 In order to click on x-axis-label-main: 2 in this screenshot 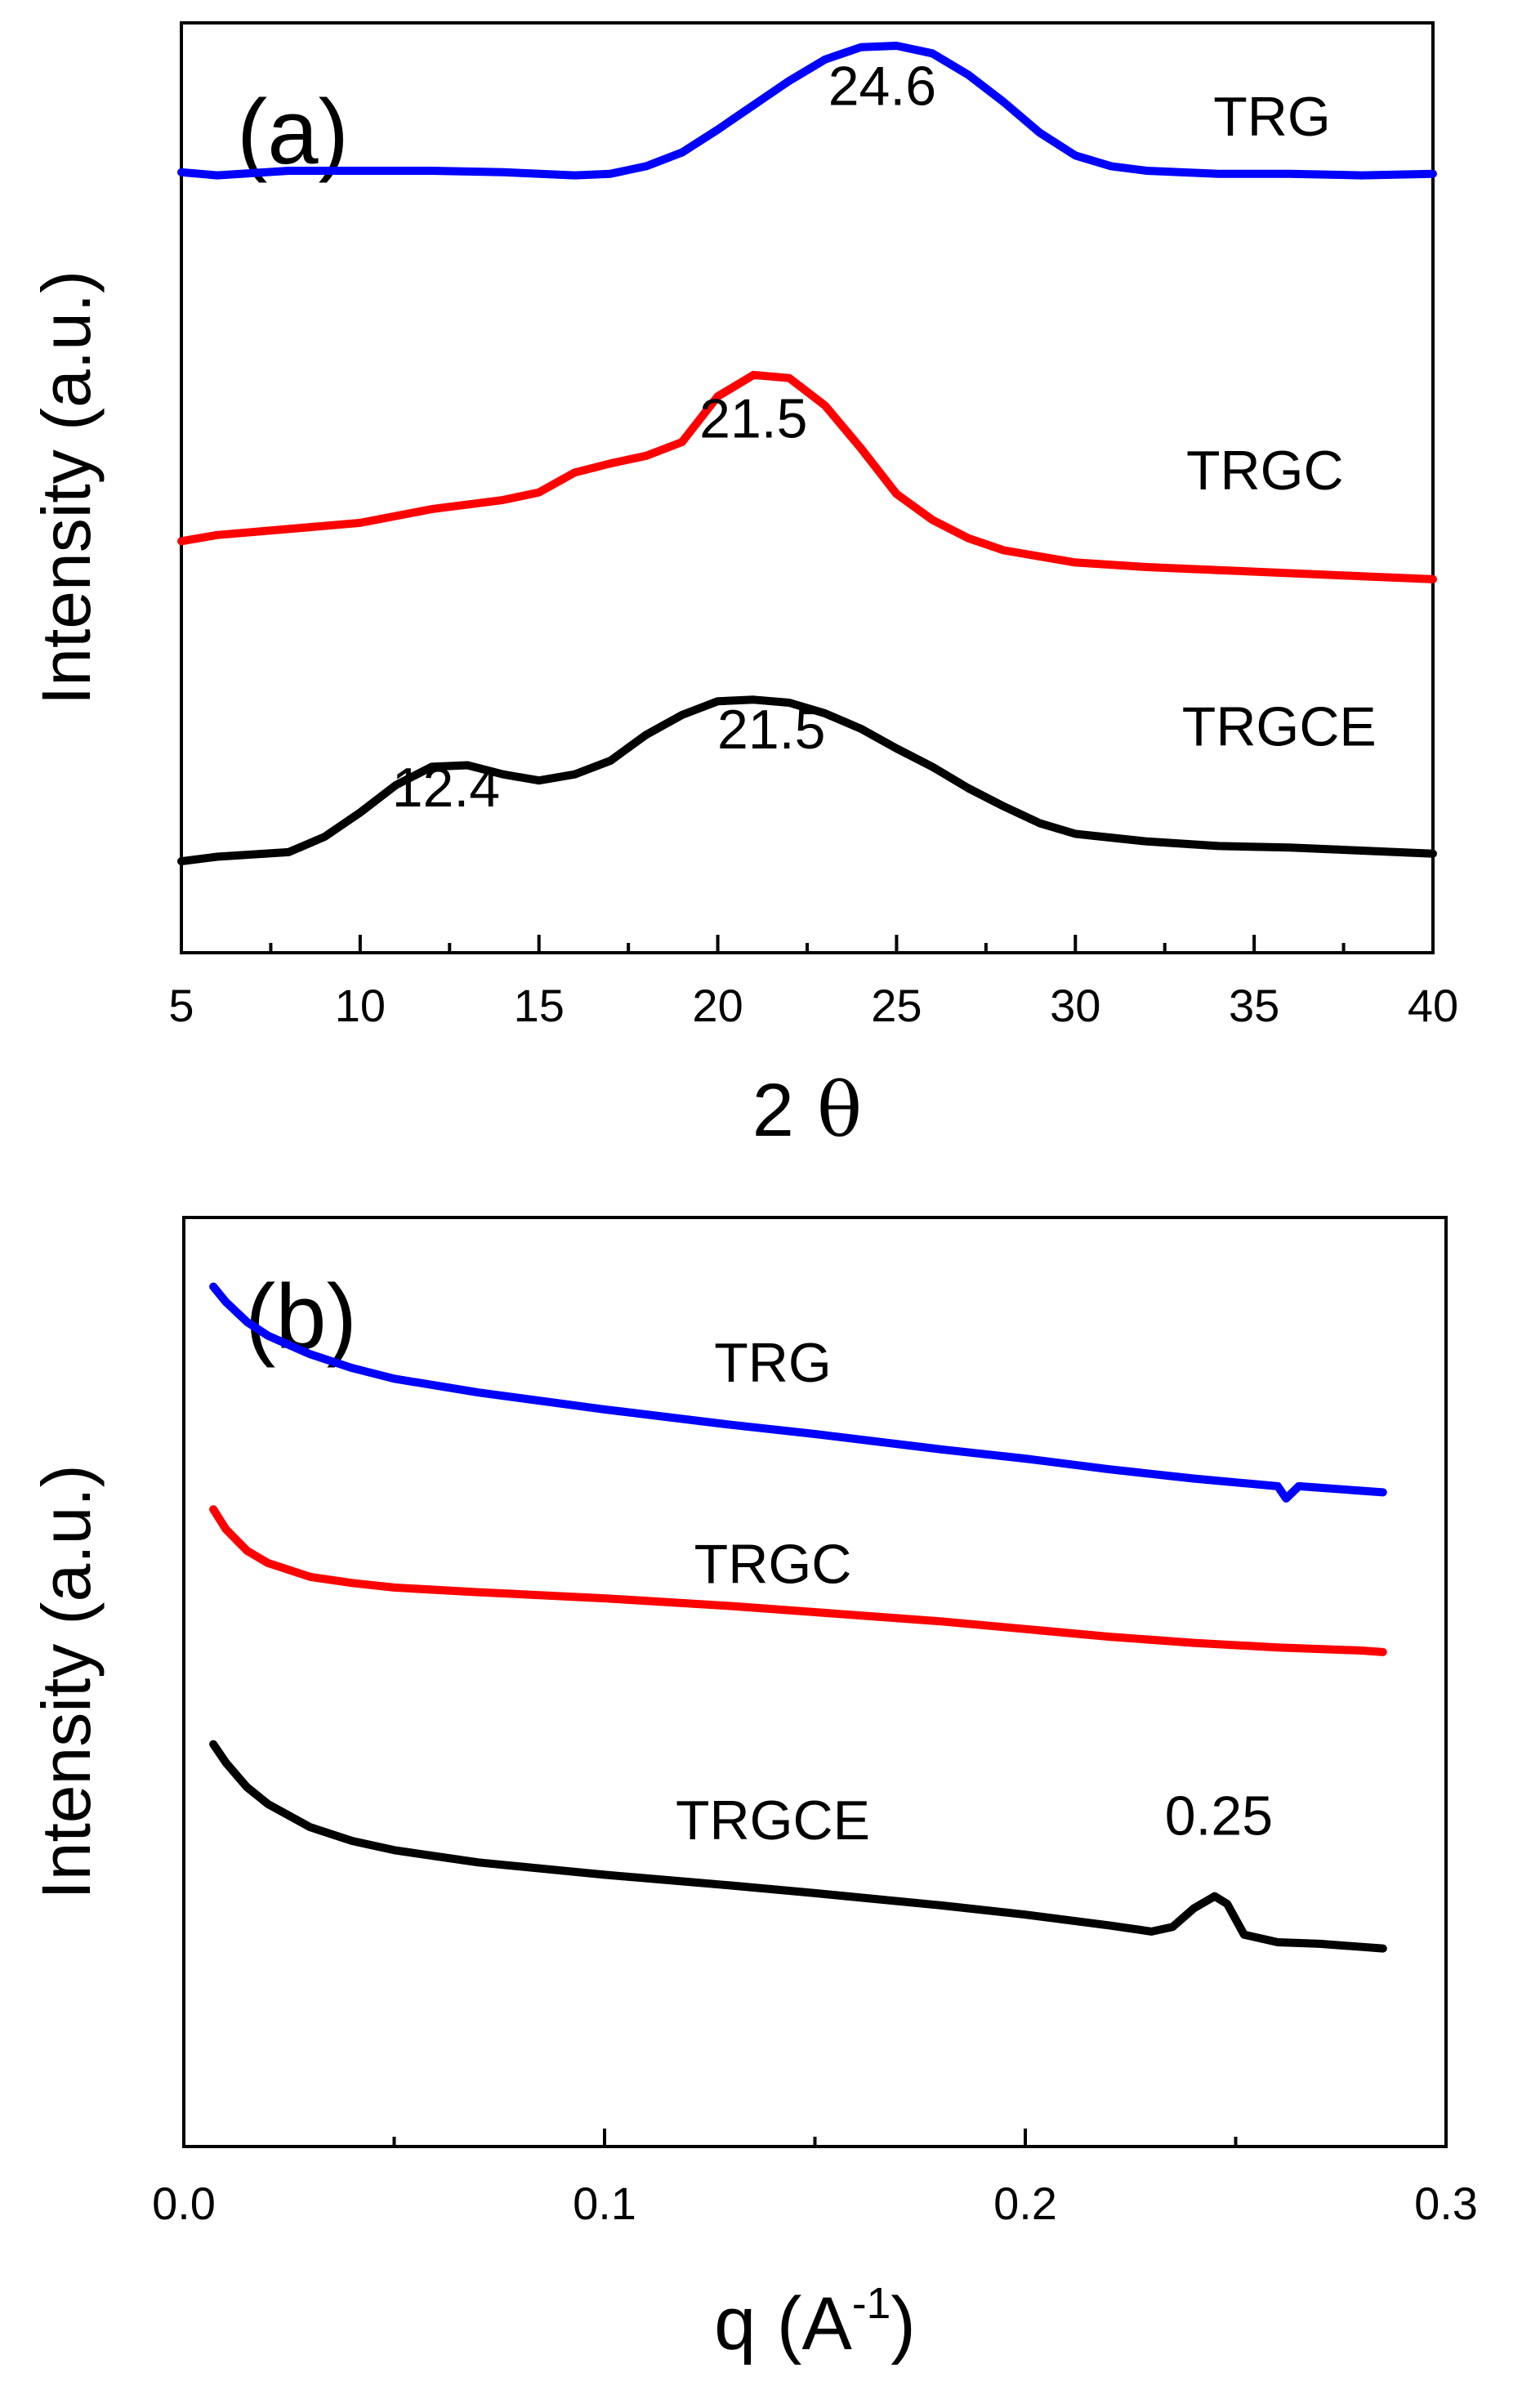, I will do `click(773, 1110)`.